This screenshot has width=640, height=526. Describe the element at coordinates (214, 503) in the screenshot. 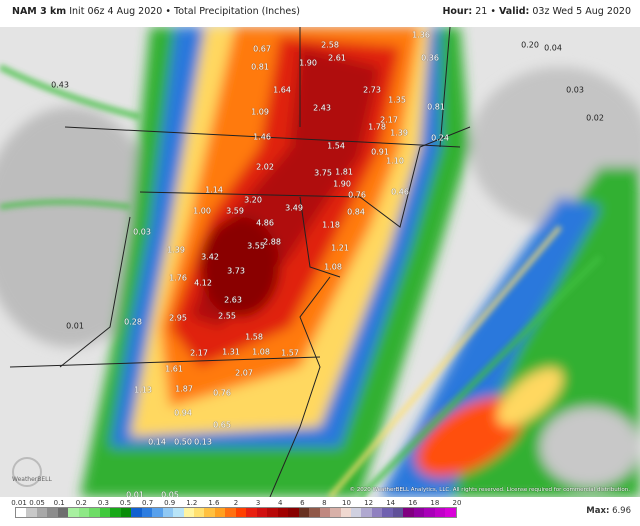

I see `colorbar-tick-label: 1.6` at that location.